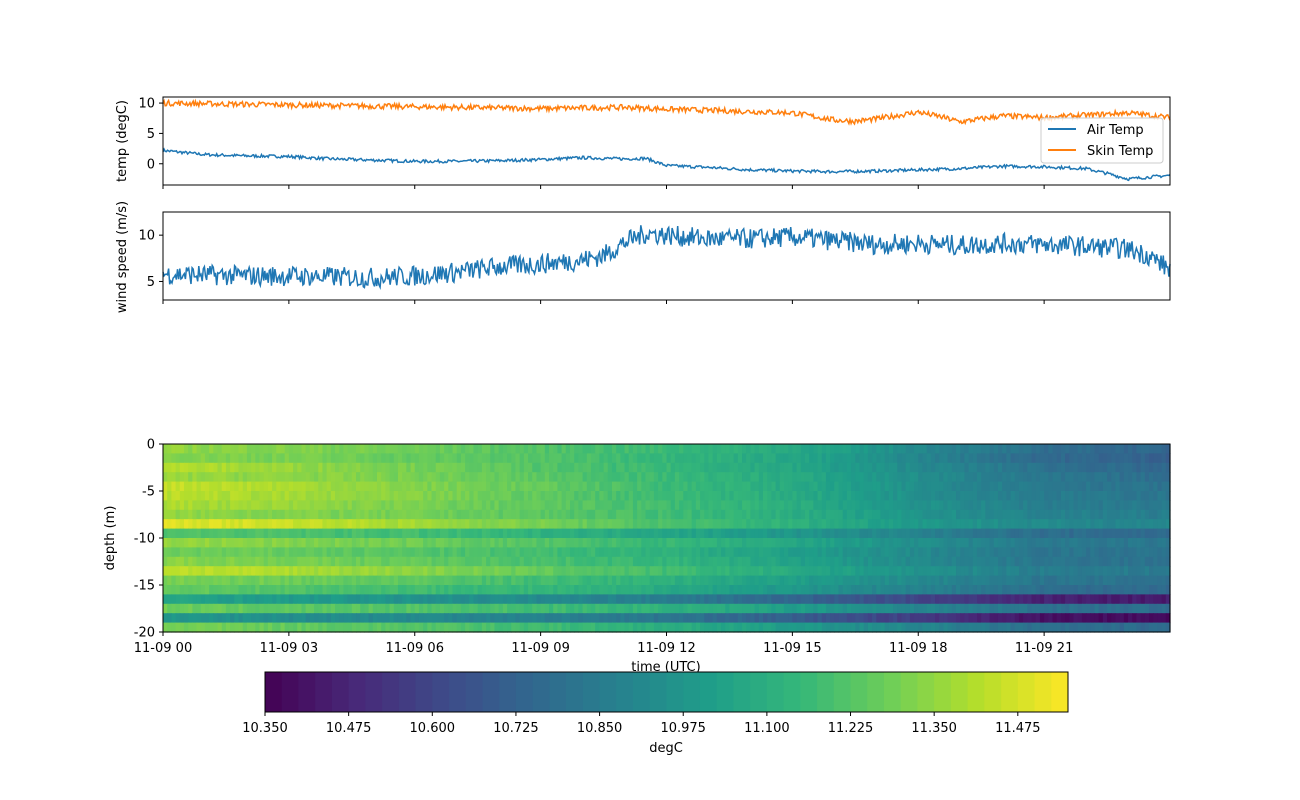  What do you see at coordinates (110, 538) in the screenshot?
I see `heatmap-y-axis-label: depth (m)` at bounding box center [110, 538].